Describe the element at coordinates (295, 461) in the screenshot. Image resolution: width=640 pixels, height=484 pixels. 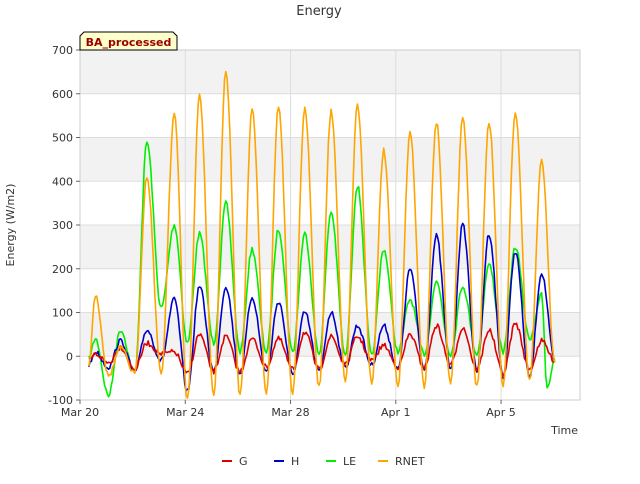
I see `legend-label-h: H` at that location.